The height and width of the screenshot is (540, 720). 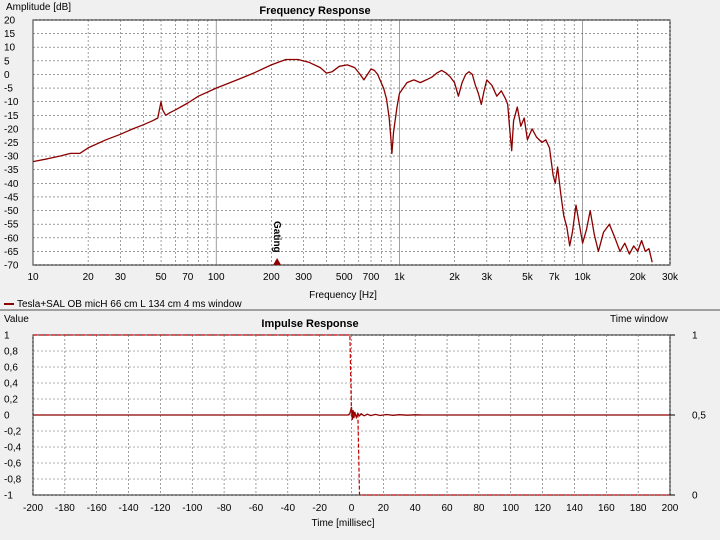 What do you see at coordinates (695, 336) in the screenshot?
I see `ir-y2-tick-label: 1` at bounding box center [695, 336].